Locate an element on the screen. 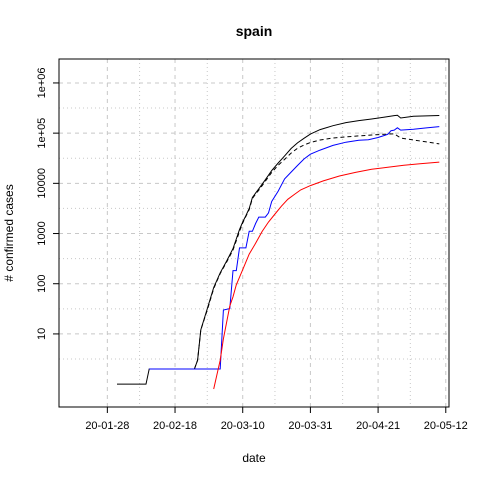 This screenshot has width=480, height=480. y-tick-label: 10 is located at coordinates (42, 334).